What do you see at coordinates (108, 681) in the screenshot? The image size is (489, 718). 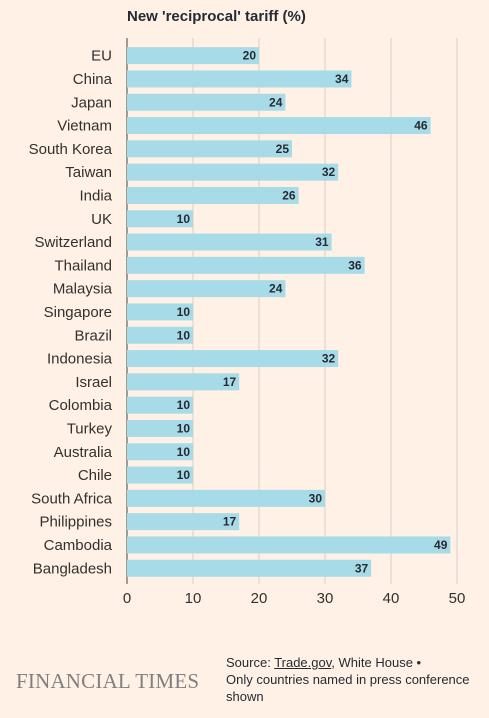 I see `ft-logo: FINANCIAL TIMES` at bounding box center [108, 681].